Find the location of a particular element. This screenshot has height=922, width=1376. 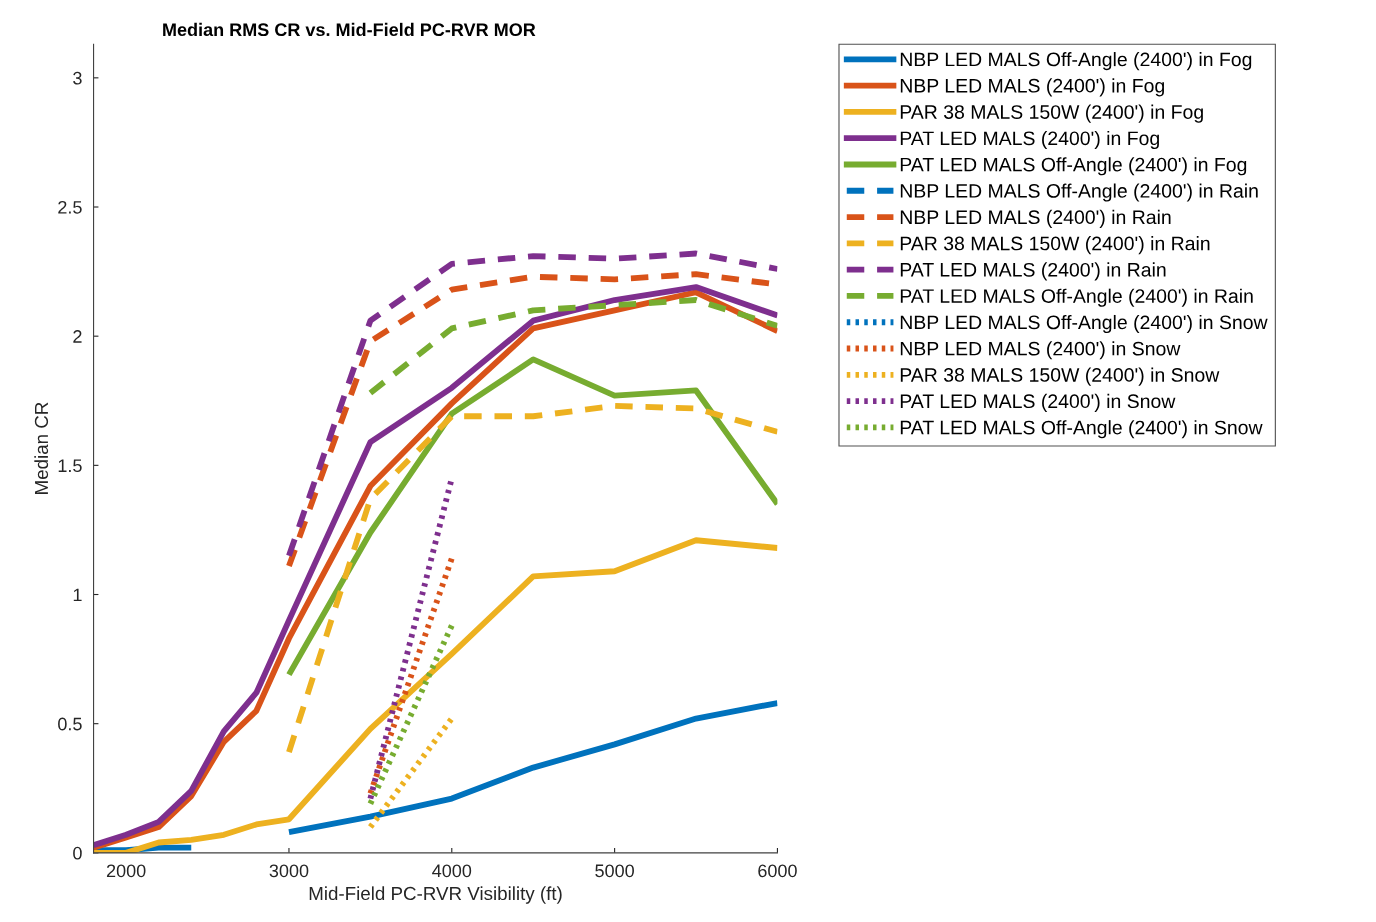

x-axis-title: Mid-Field PC-RVR Visibility (ft) is located at coordinates (435, 895).